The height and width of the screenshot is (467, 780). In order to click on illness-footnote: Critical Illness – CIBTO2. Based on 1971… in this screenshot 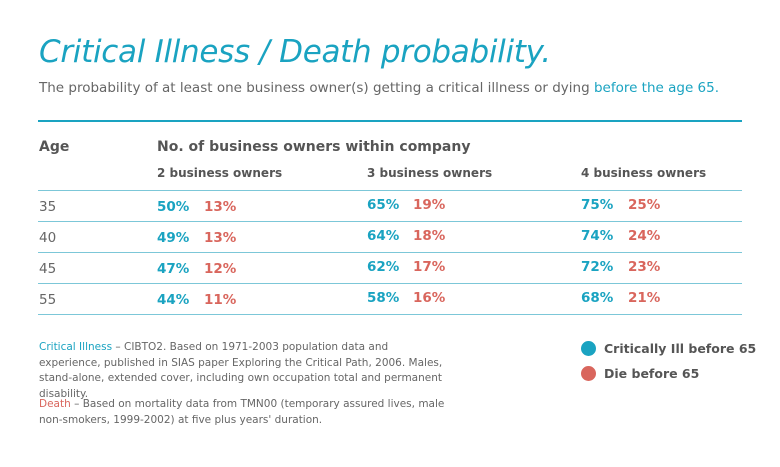, I will do `click(244, 371)`.